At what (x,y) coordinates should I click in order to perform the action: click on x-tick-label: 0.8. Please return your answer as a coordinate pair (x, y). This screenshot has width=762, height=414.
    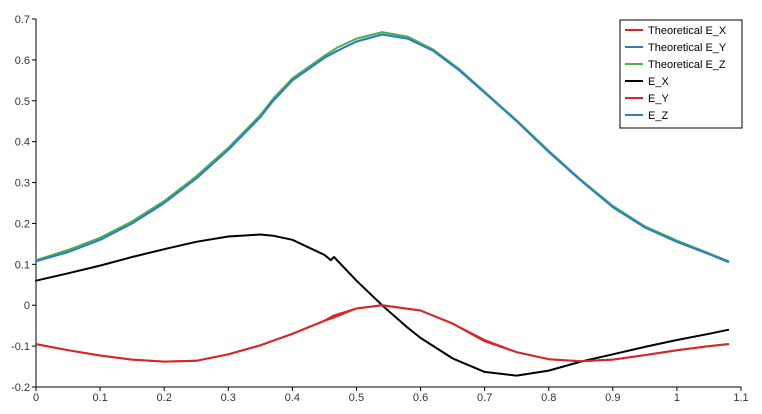
    Looking at the image, I should click on (548, 398).